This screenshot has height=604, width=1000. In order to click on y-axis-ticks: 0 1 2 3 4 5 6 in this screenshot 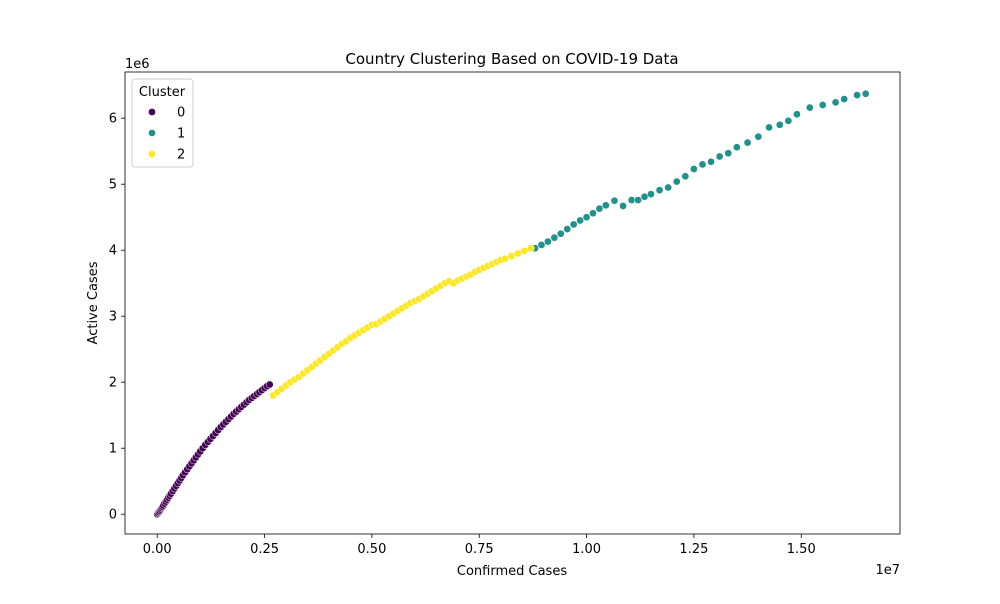, I will do `click(117, 317)`.